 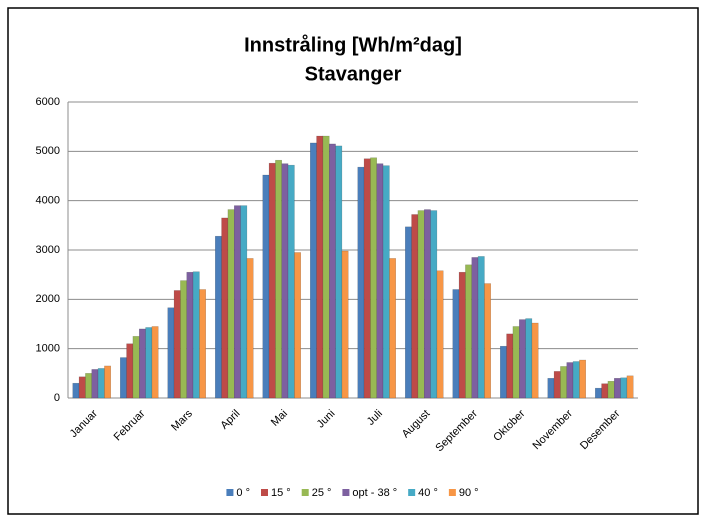 What do you see at coordinates (353, 74) in the screenshot?
I see `chart-subtitle: Stavanger` at bounding box center [353, 74].